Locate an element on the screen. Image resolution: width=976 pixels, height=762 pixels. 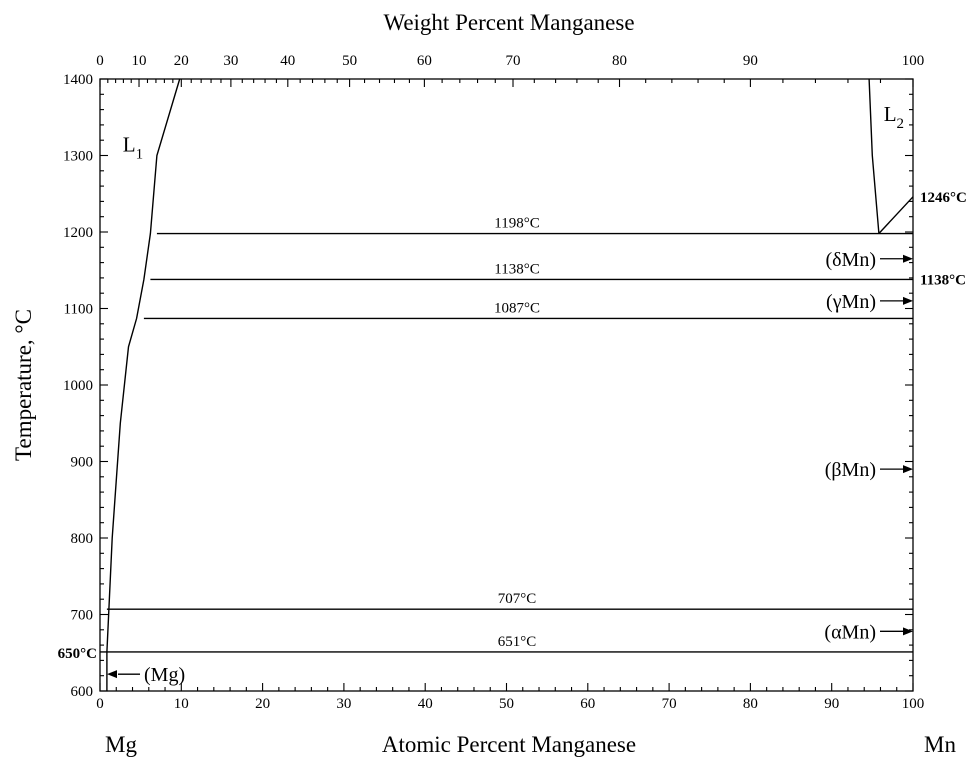
isotherm-label: 707°C is located at coordinates (517, 599).